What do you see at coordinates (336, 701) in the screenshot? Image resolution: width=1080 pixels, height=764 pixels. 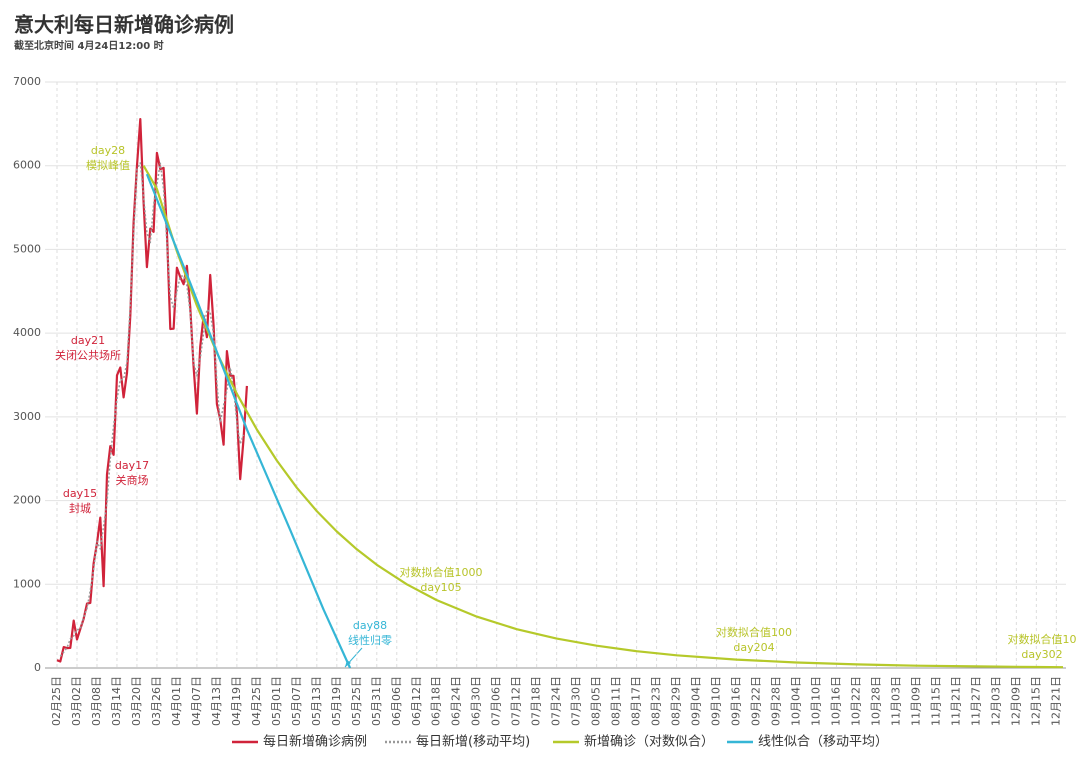 I see `x-tick-label: 05月19日` at bounding box center [336, 701].